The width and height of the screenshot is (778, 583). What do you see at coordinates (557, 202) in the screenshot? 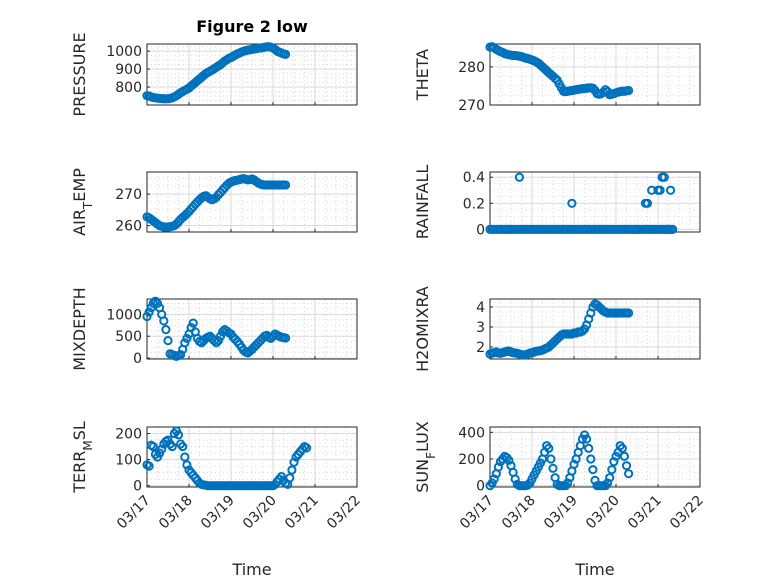
I see `subplot-rainfall: 0 0.2 0.4 RAINFALL` at bounding box center [557, 202].